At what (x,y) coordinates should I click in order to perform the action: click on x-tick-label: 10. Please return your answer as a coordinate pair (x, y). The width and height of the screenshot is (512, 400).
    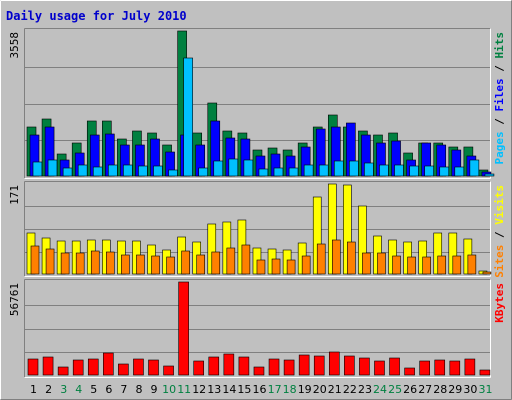
    Looking at the image, I should click on (169, 389).